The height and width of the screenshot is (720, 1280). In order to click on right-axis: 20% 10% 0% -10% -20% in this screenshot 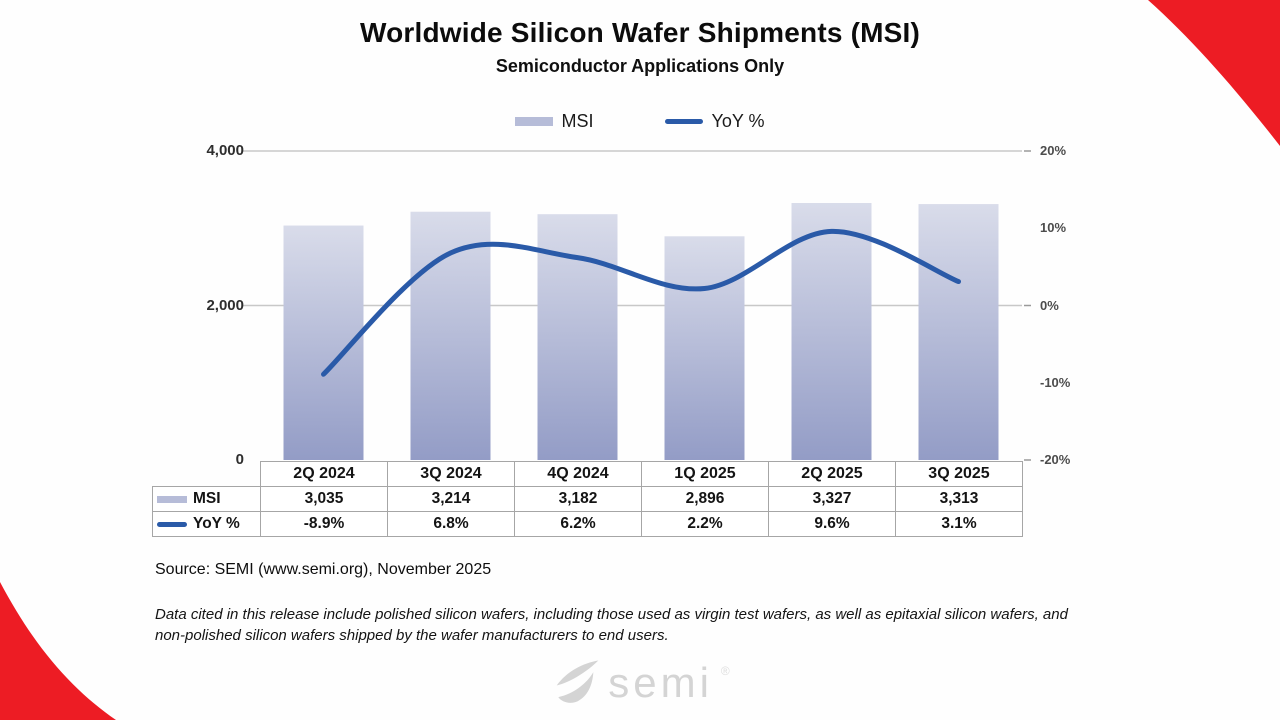, I will do `click(1070, 280)`.